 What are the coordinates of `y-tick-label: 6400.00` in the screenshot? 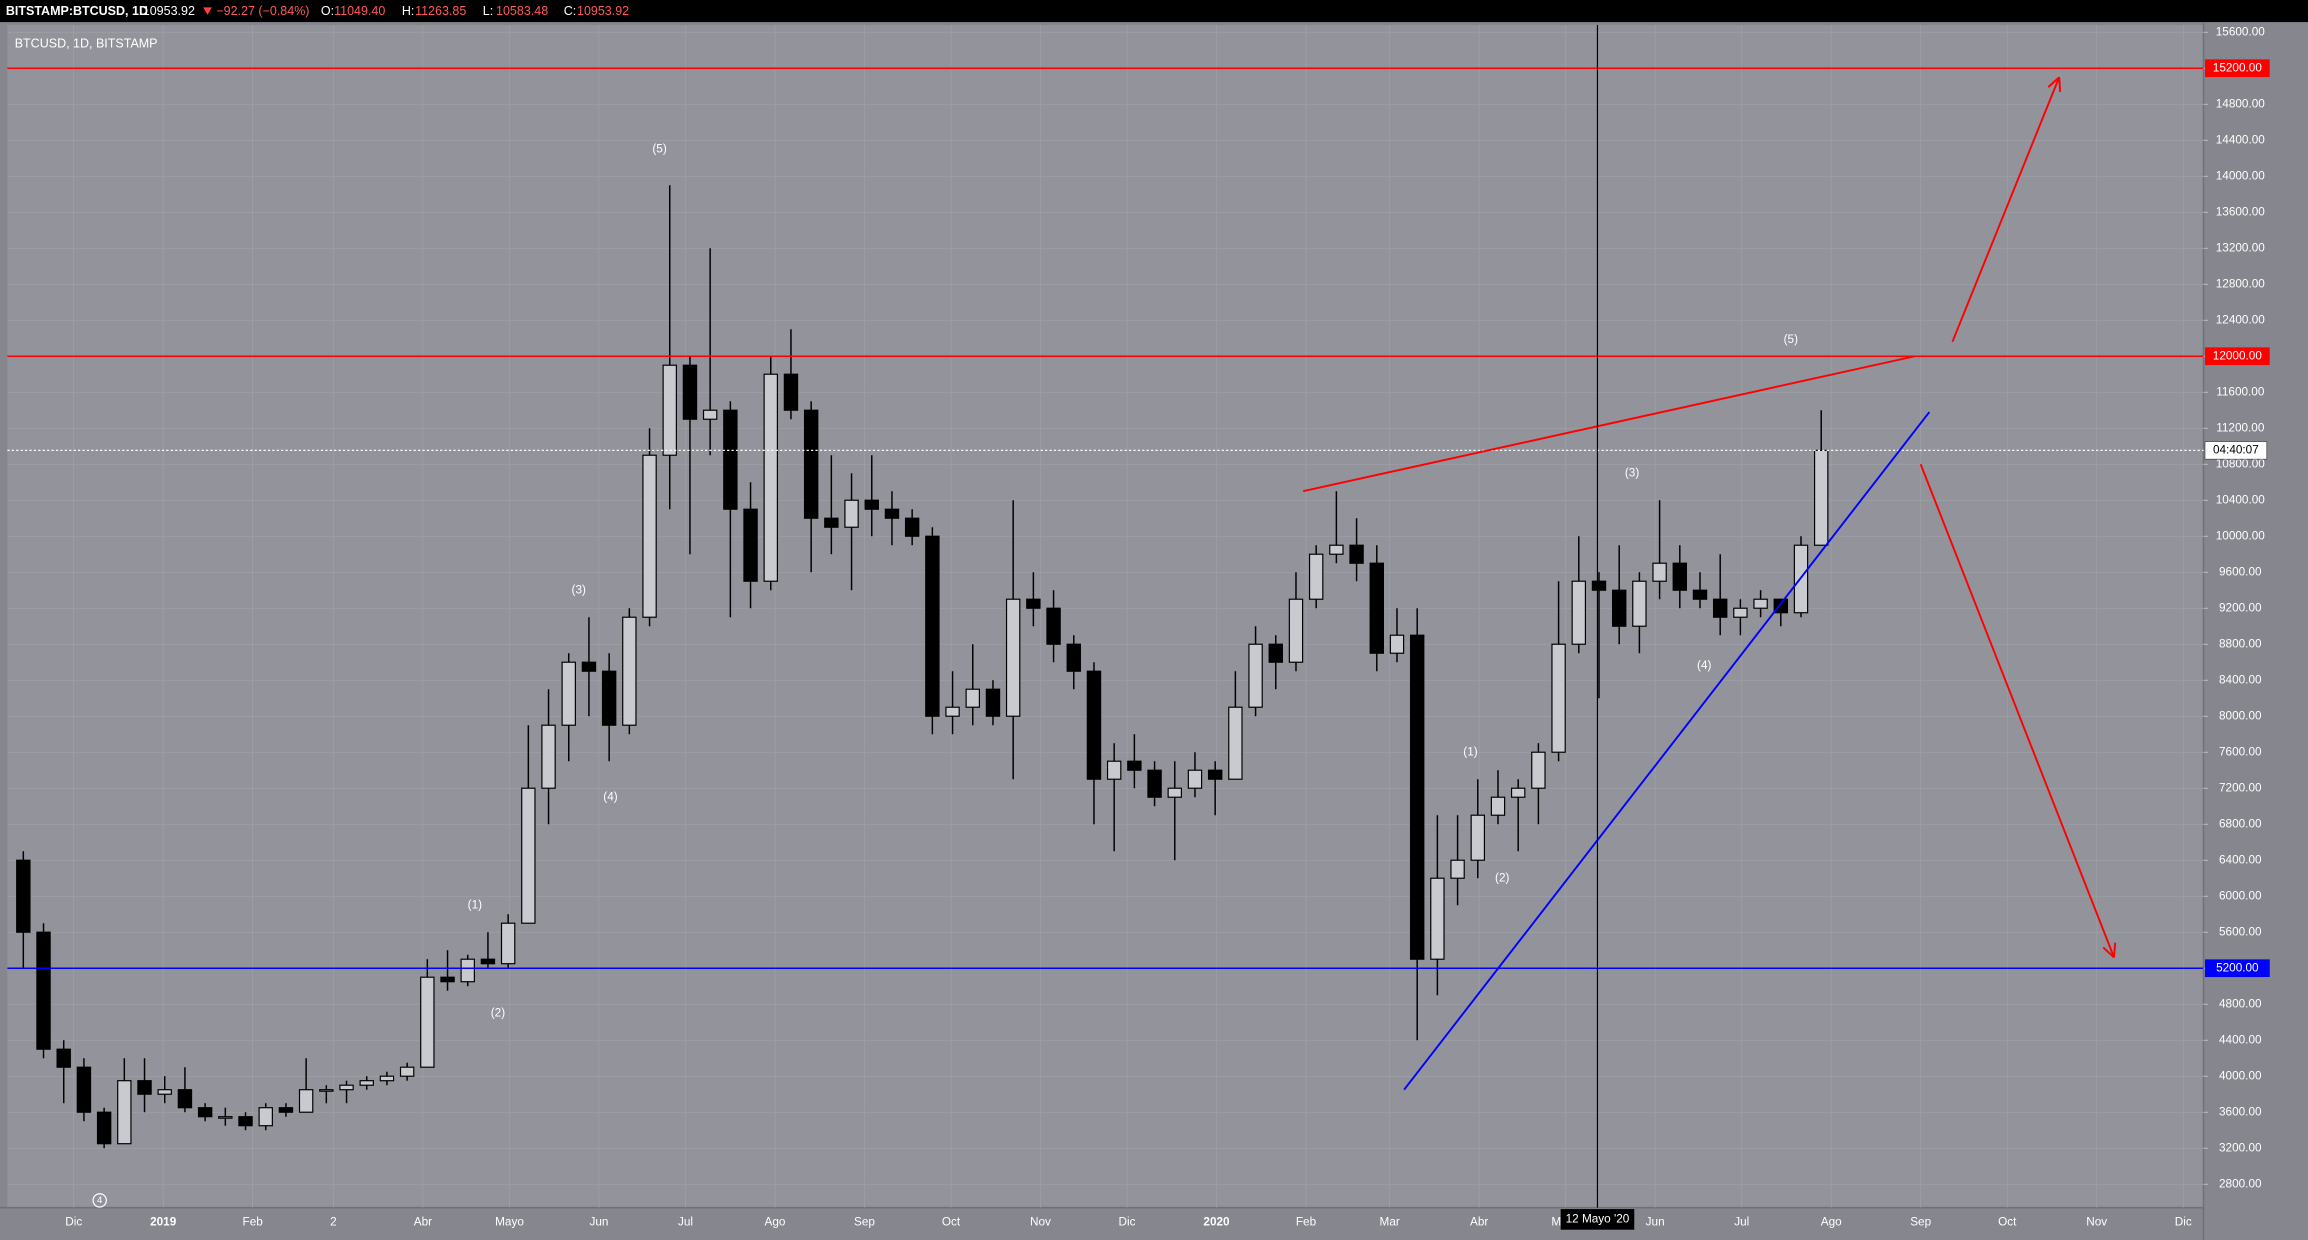 It's located at (2240, 859).